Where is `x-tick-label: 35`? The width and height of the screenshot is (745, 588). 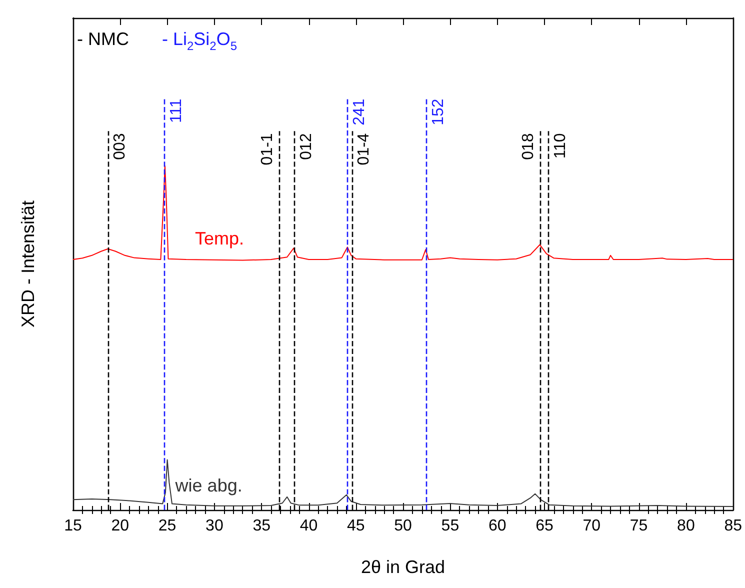 x-tick-label: 35 is located at coordinates (261, 526).